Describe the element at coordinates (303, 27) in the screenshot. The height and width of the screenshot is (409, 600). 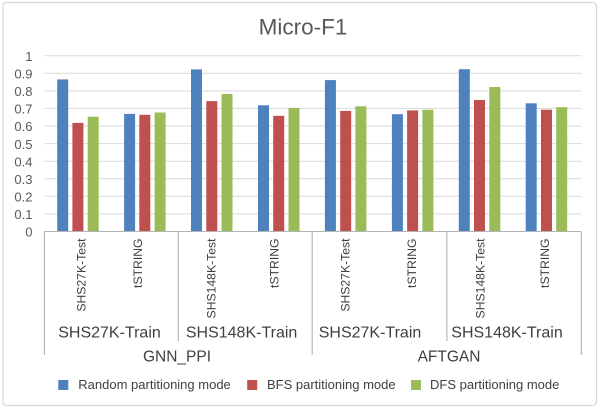
I see `svg-text: Micro-F1` at that location.